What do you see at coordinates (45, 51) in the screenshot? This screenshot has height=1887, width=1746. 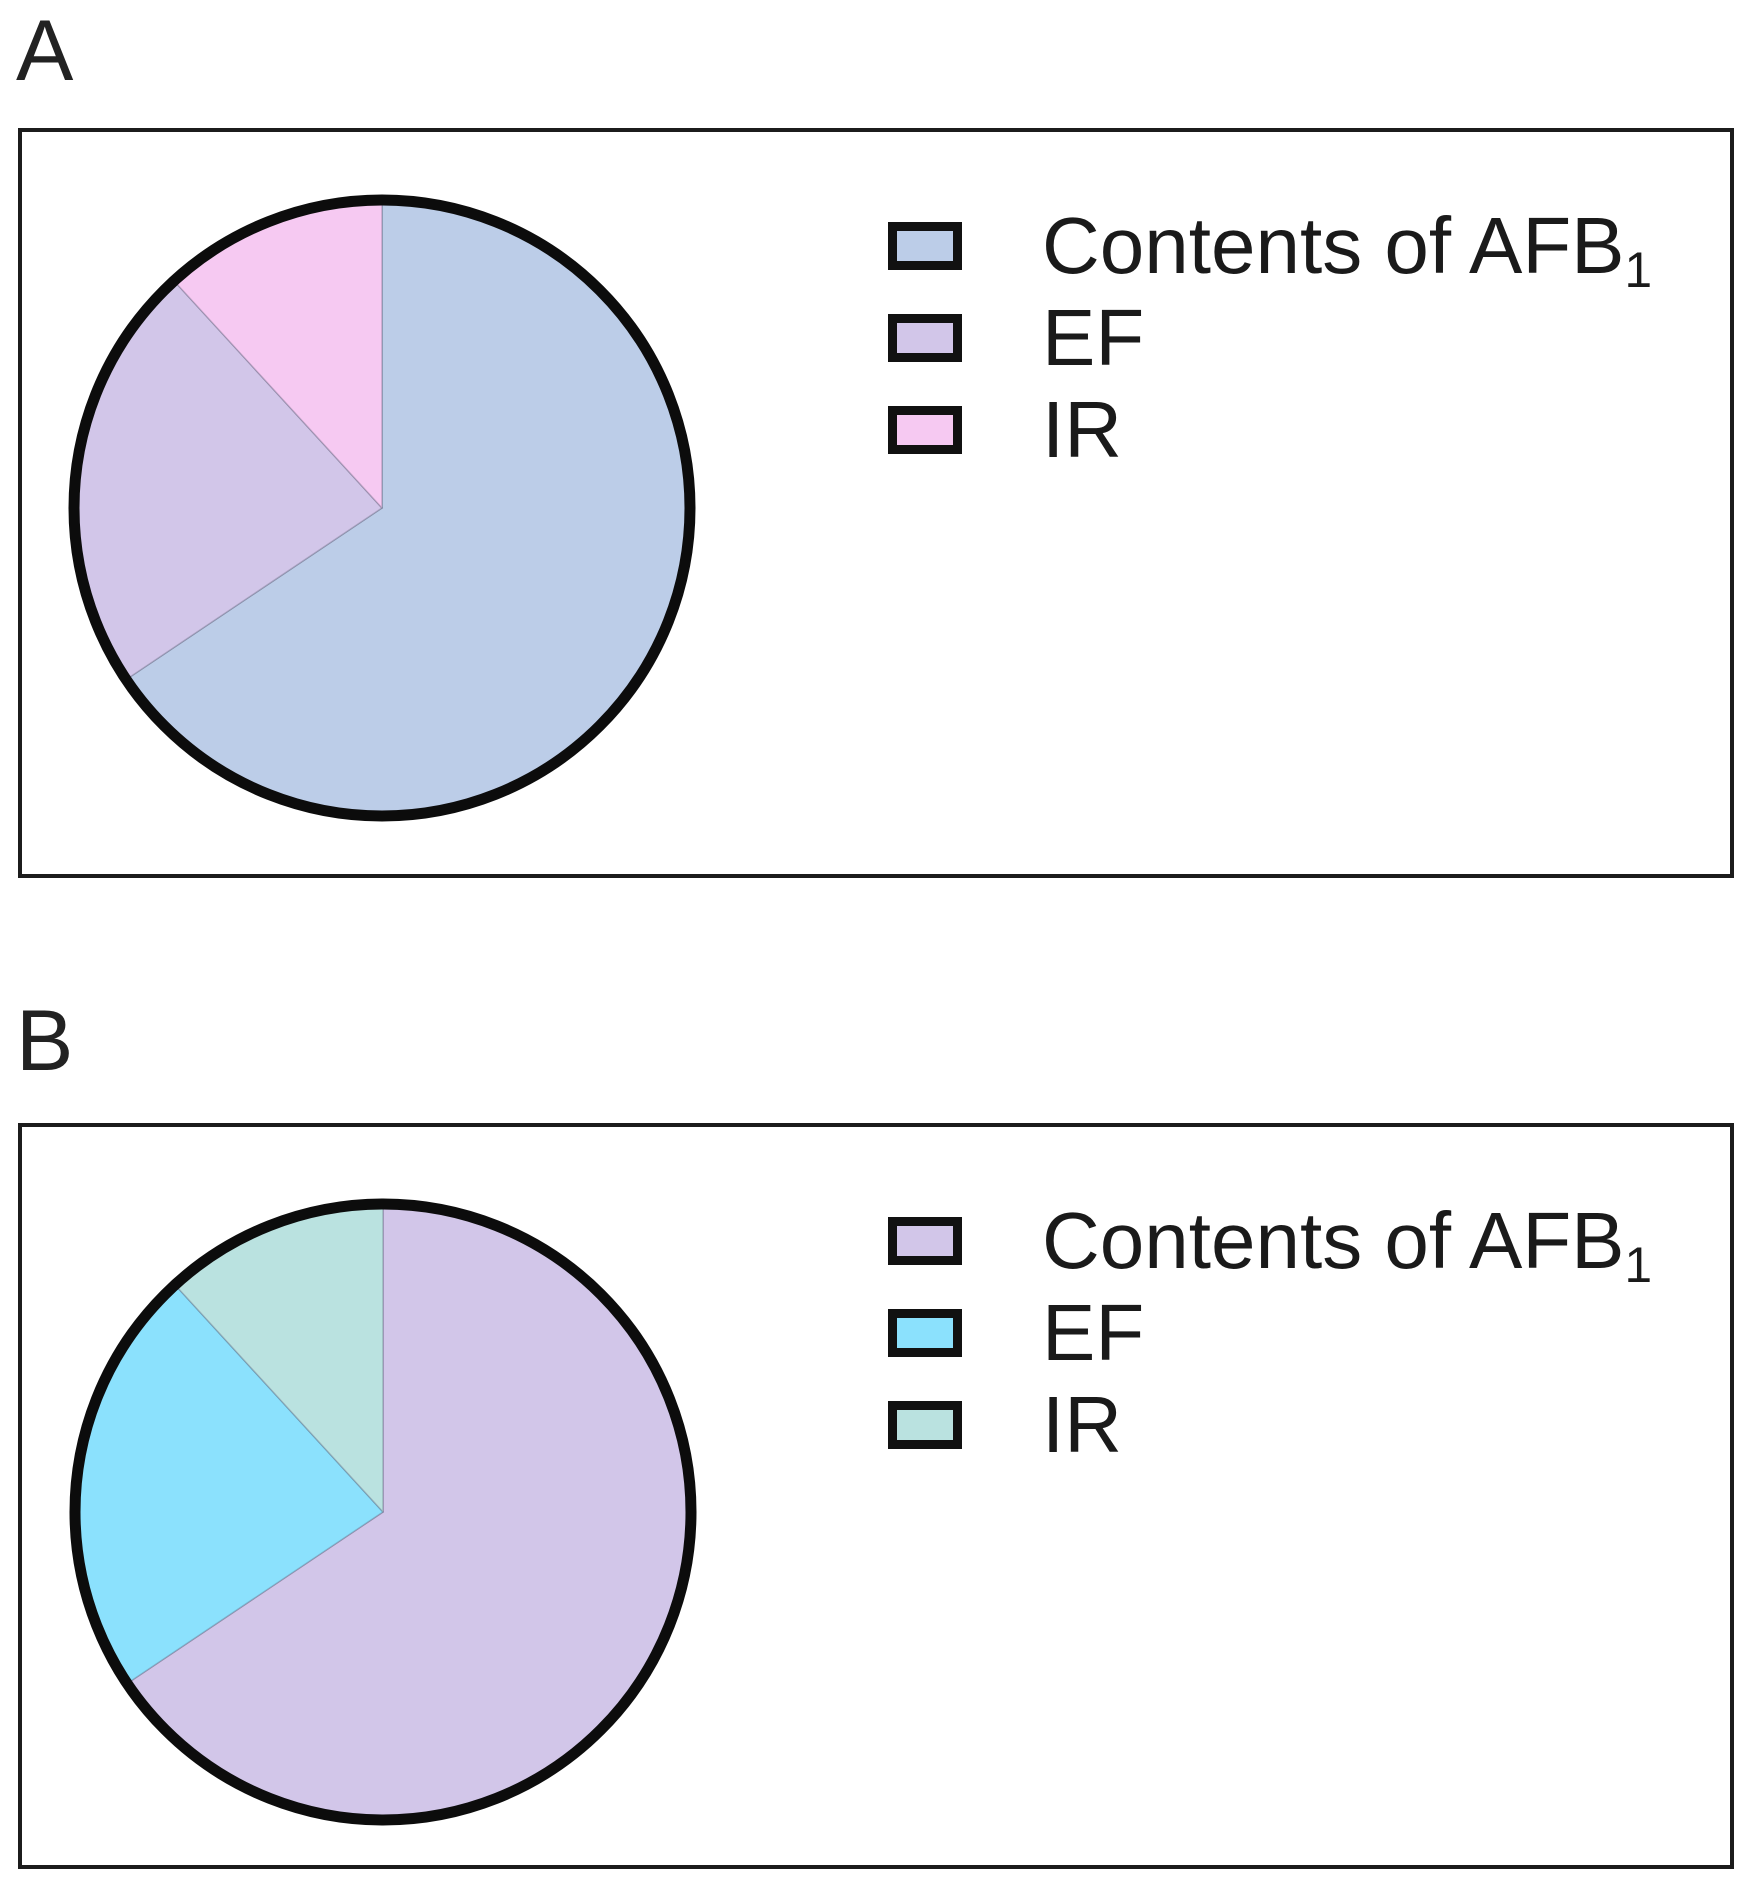 I see `panel-a-label: A` at bounding box center [45, 51].